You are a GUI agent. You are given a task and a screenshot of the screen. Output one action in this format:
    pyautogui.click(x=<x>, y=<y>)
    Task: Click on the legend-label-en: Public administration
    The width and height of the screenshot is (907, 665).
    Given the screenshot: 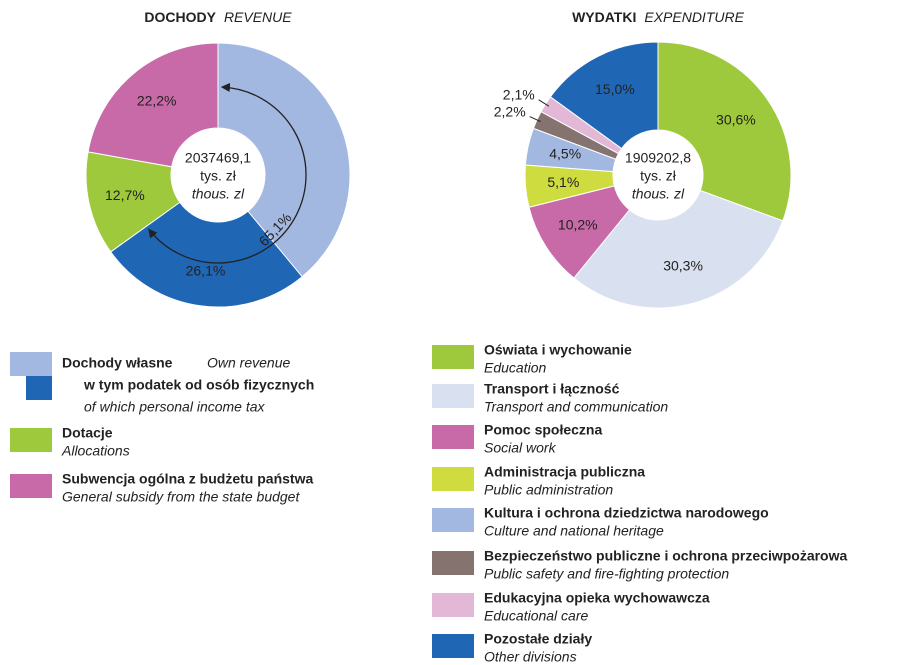 What is the action you would take?
    pyautogui.click(x=548, y=490)
    